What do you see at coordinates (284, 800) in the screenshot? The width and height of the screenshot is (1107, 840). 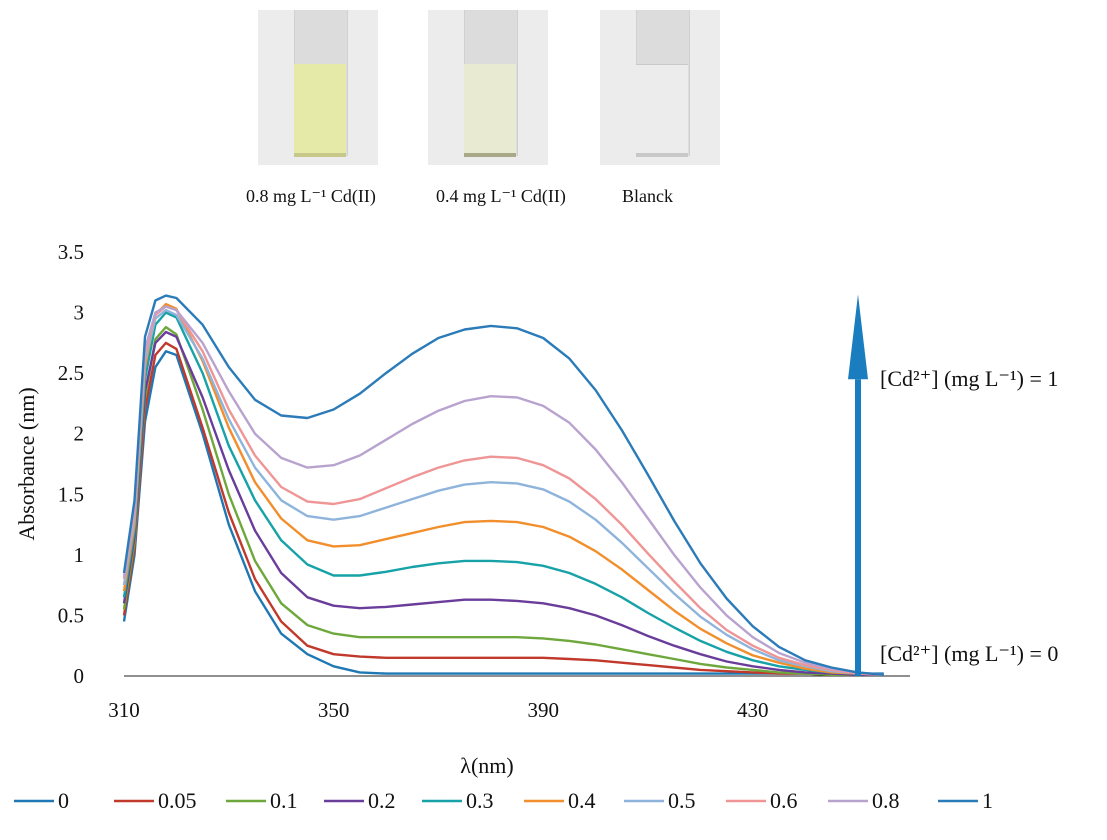 I see `legend-label: 0.1` at bounding box center [284, 800].